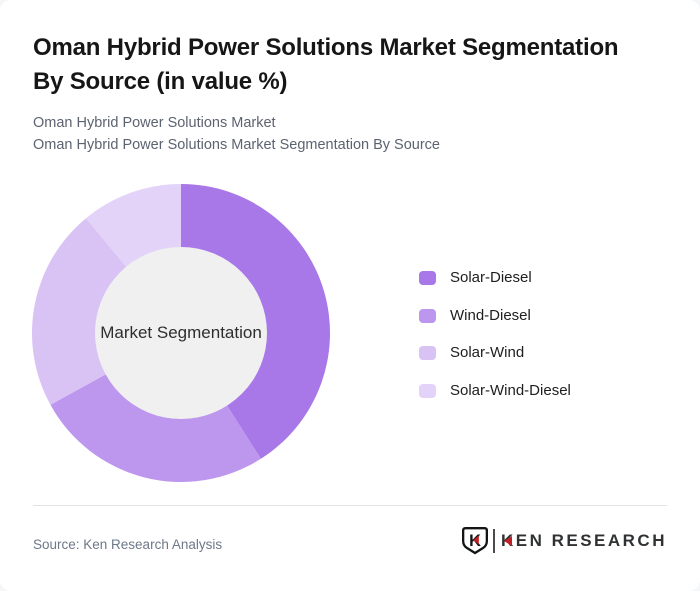 This screenshot has width=700, height=591. I want to click on legend-swatch-solar-wind, so click(427, 353).